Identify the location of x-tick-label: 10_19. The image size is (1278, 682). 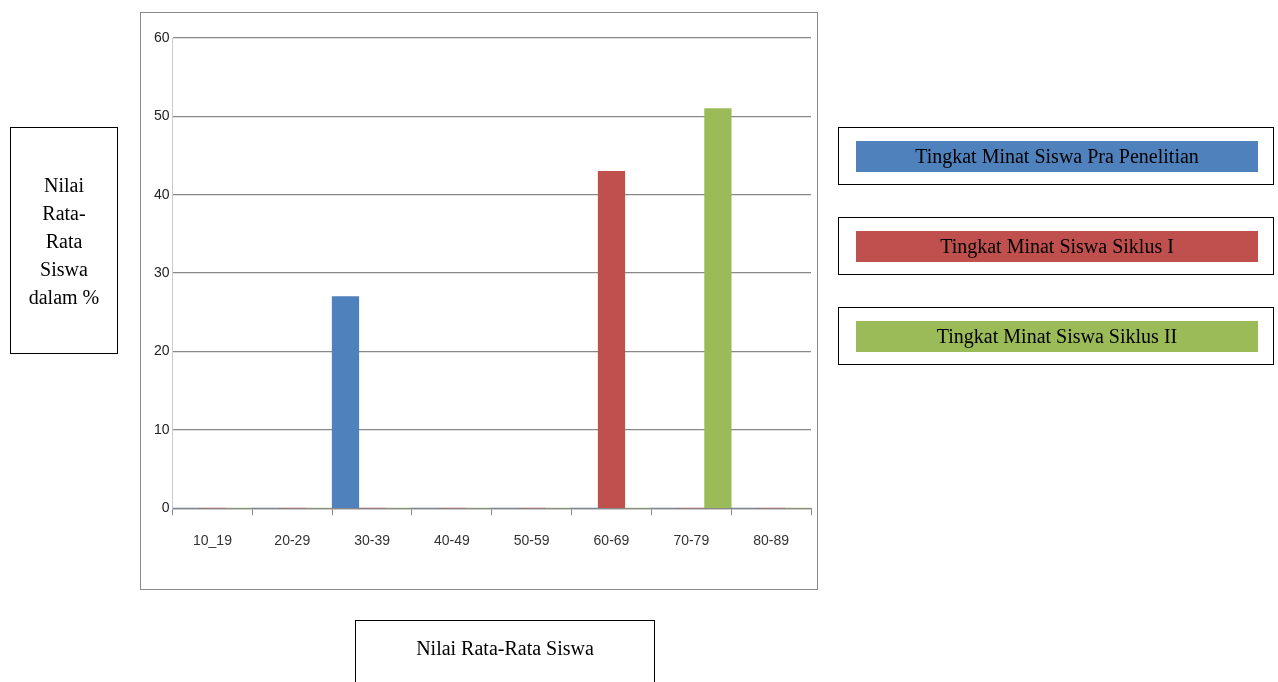
(213, 540).